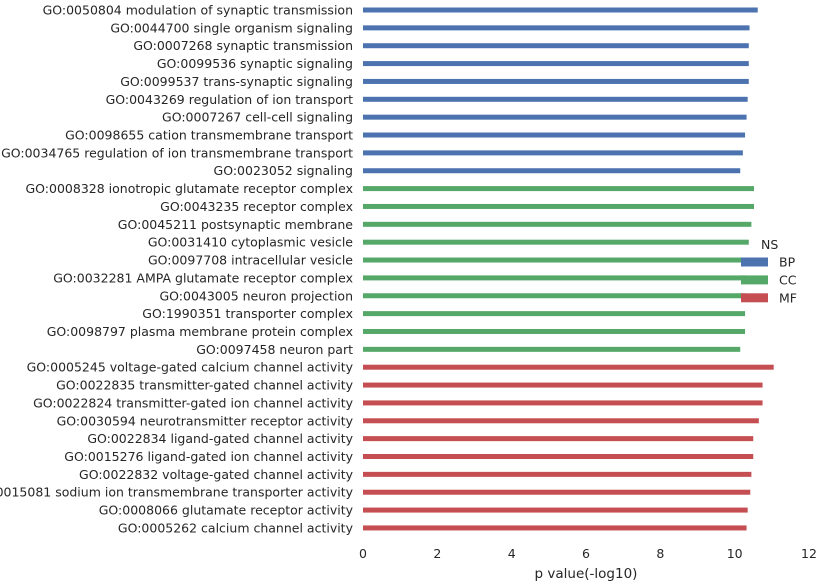 Image resolution: width=823 pixels, height=587 pixels. What do you see at coordinates (236, 224) in the screenshot?
I see `category-label: GO:0045211 postsynaptic membrane` at bounding box center [236, 224].